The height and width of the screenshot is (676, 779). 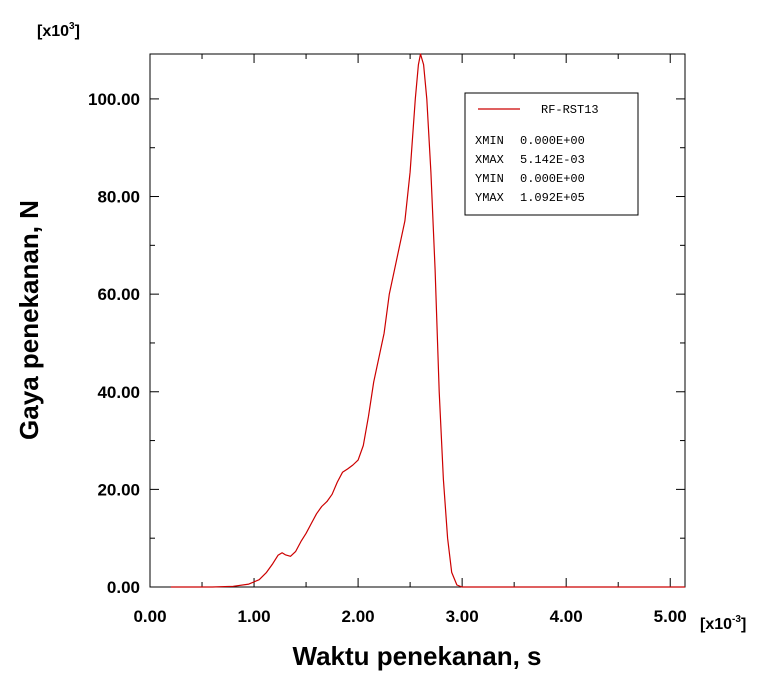 What do you see at coordinates (462, 616) in the screenshot?
I see `x-tick-label: 3.00` at bounding box center [462, 616].